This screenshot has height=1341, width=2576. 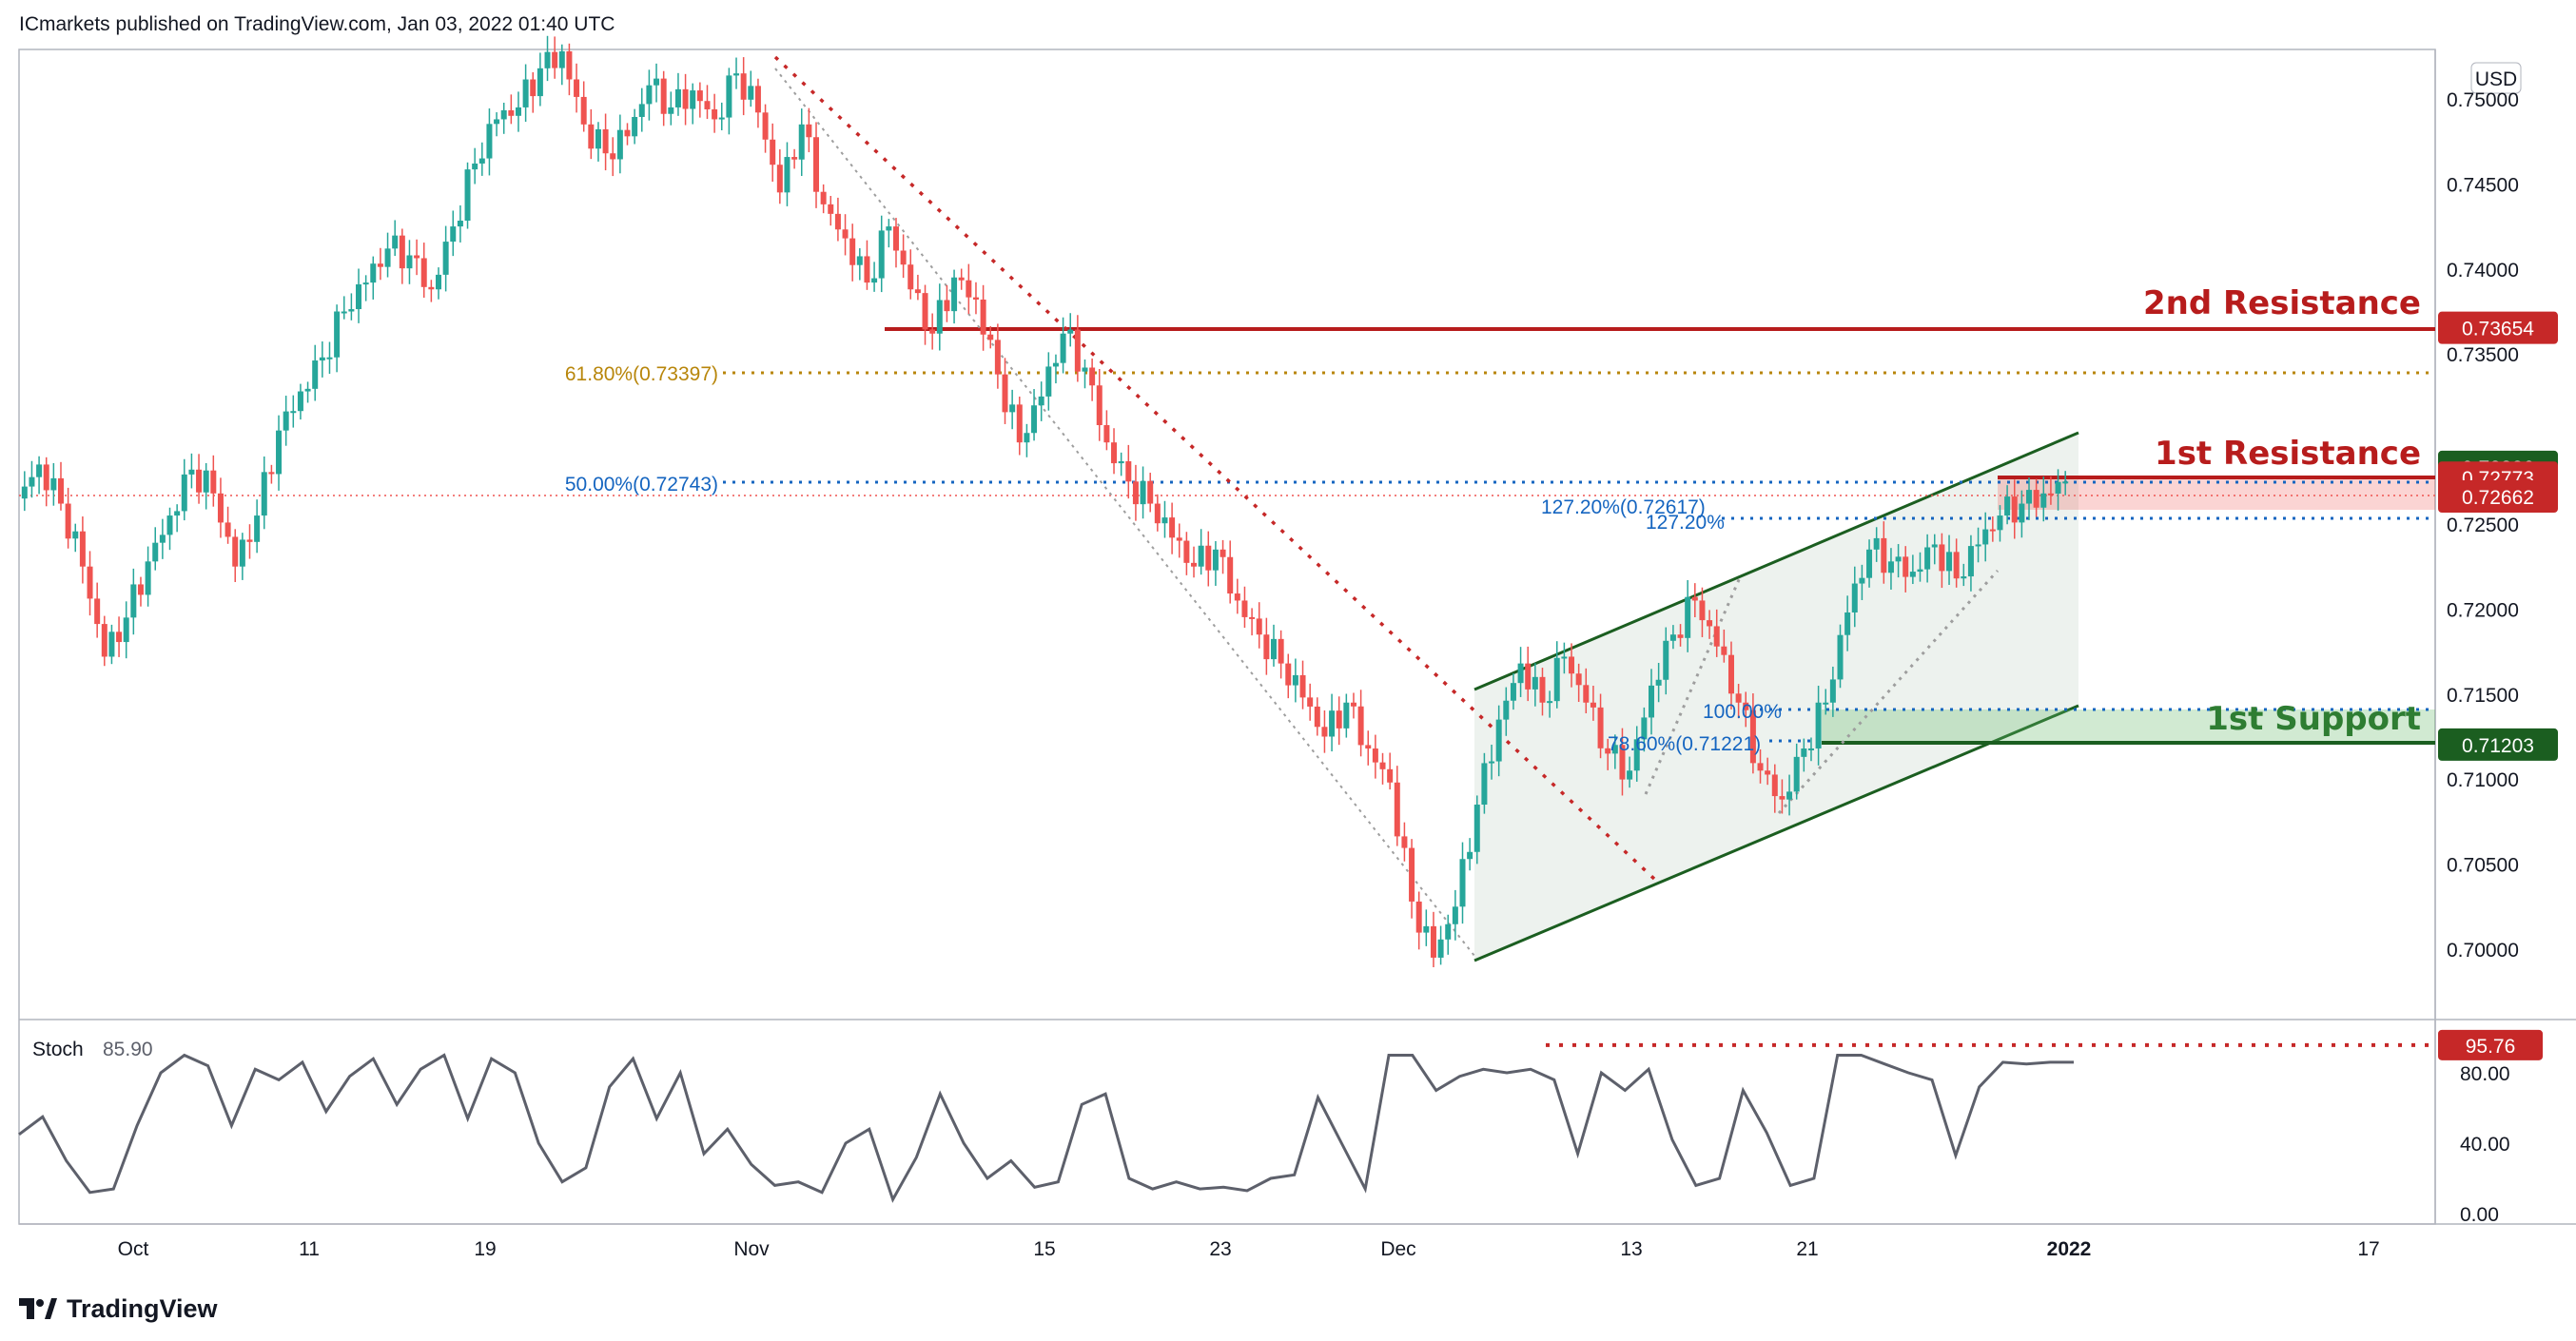 I want to click on footer-brand: TradingView, so click(x=119, y=1309).